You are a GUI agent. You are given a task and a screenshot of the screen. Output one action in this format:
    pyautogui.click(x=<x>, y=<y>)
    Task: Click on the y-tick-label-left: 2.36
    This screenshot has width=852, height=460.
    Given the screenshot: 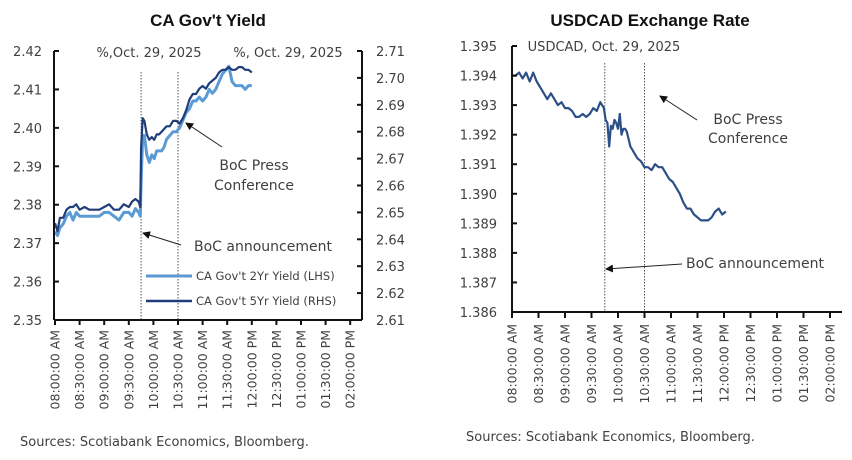 What is the action you would take?
    pyautogui.click(x=27, y=283)
    